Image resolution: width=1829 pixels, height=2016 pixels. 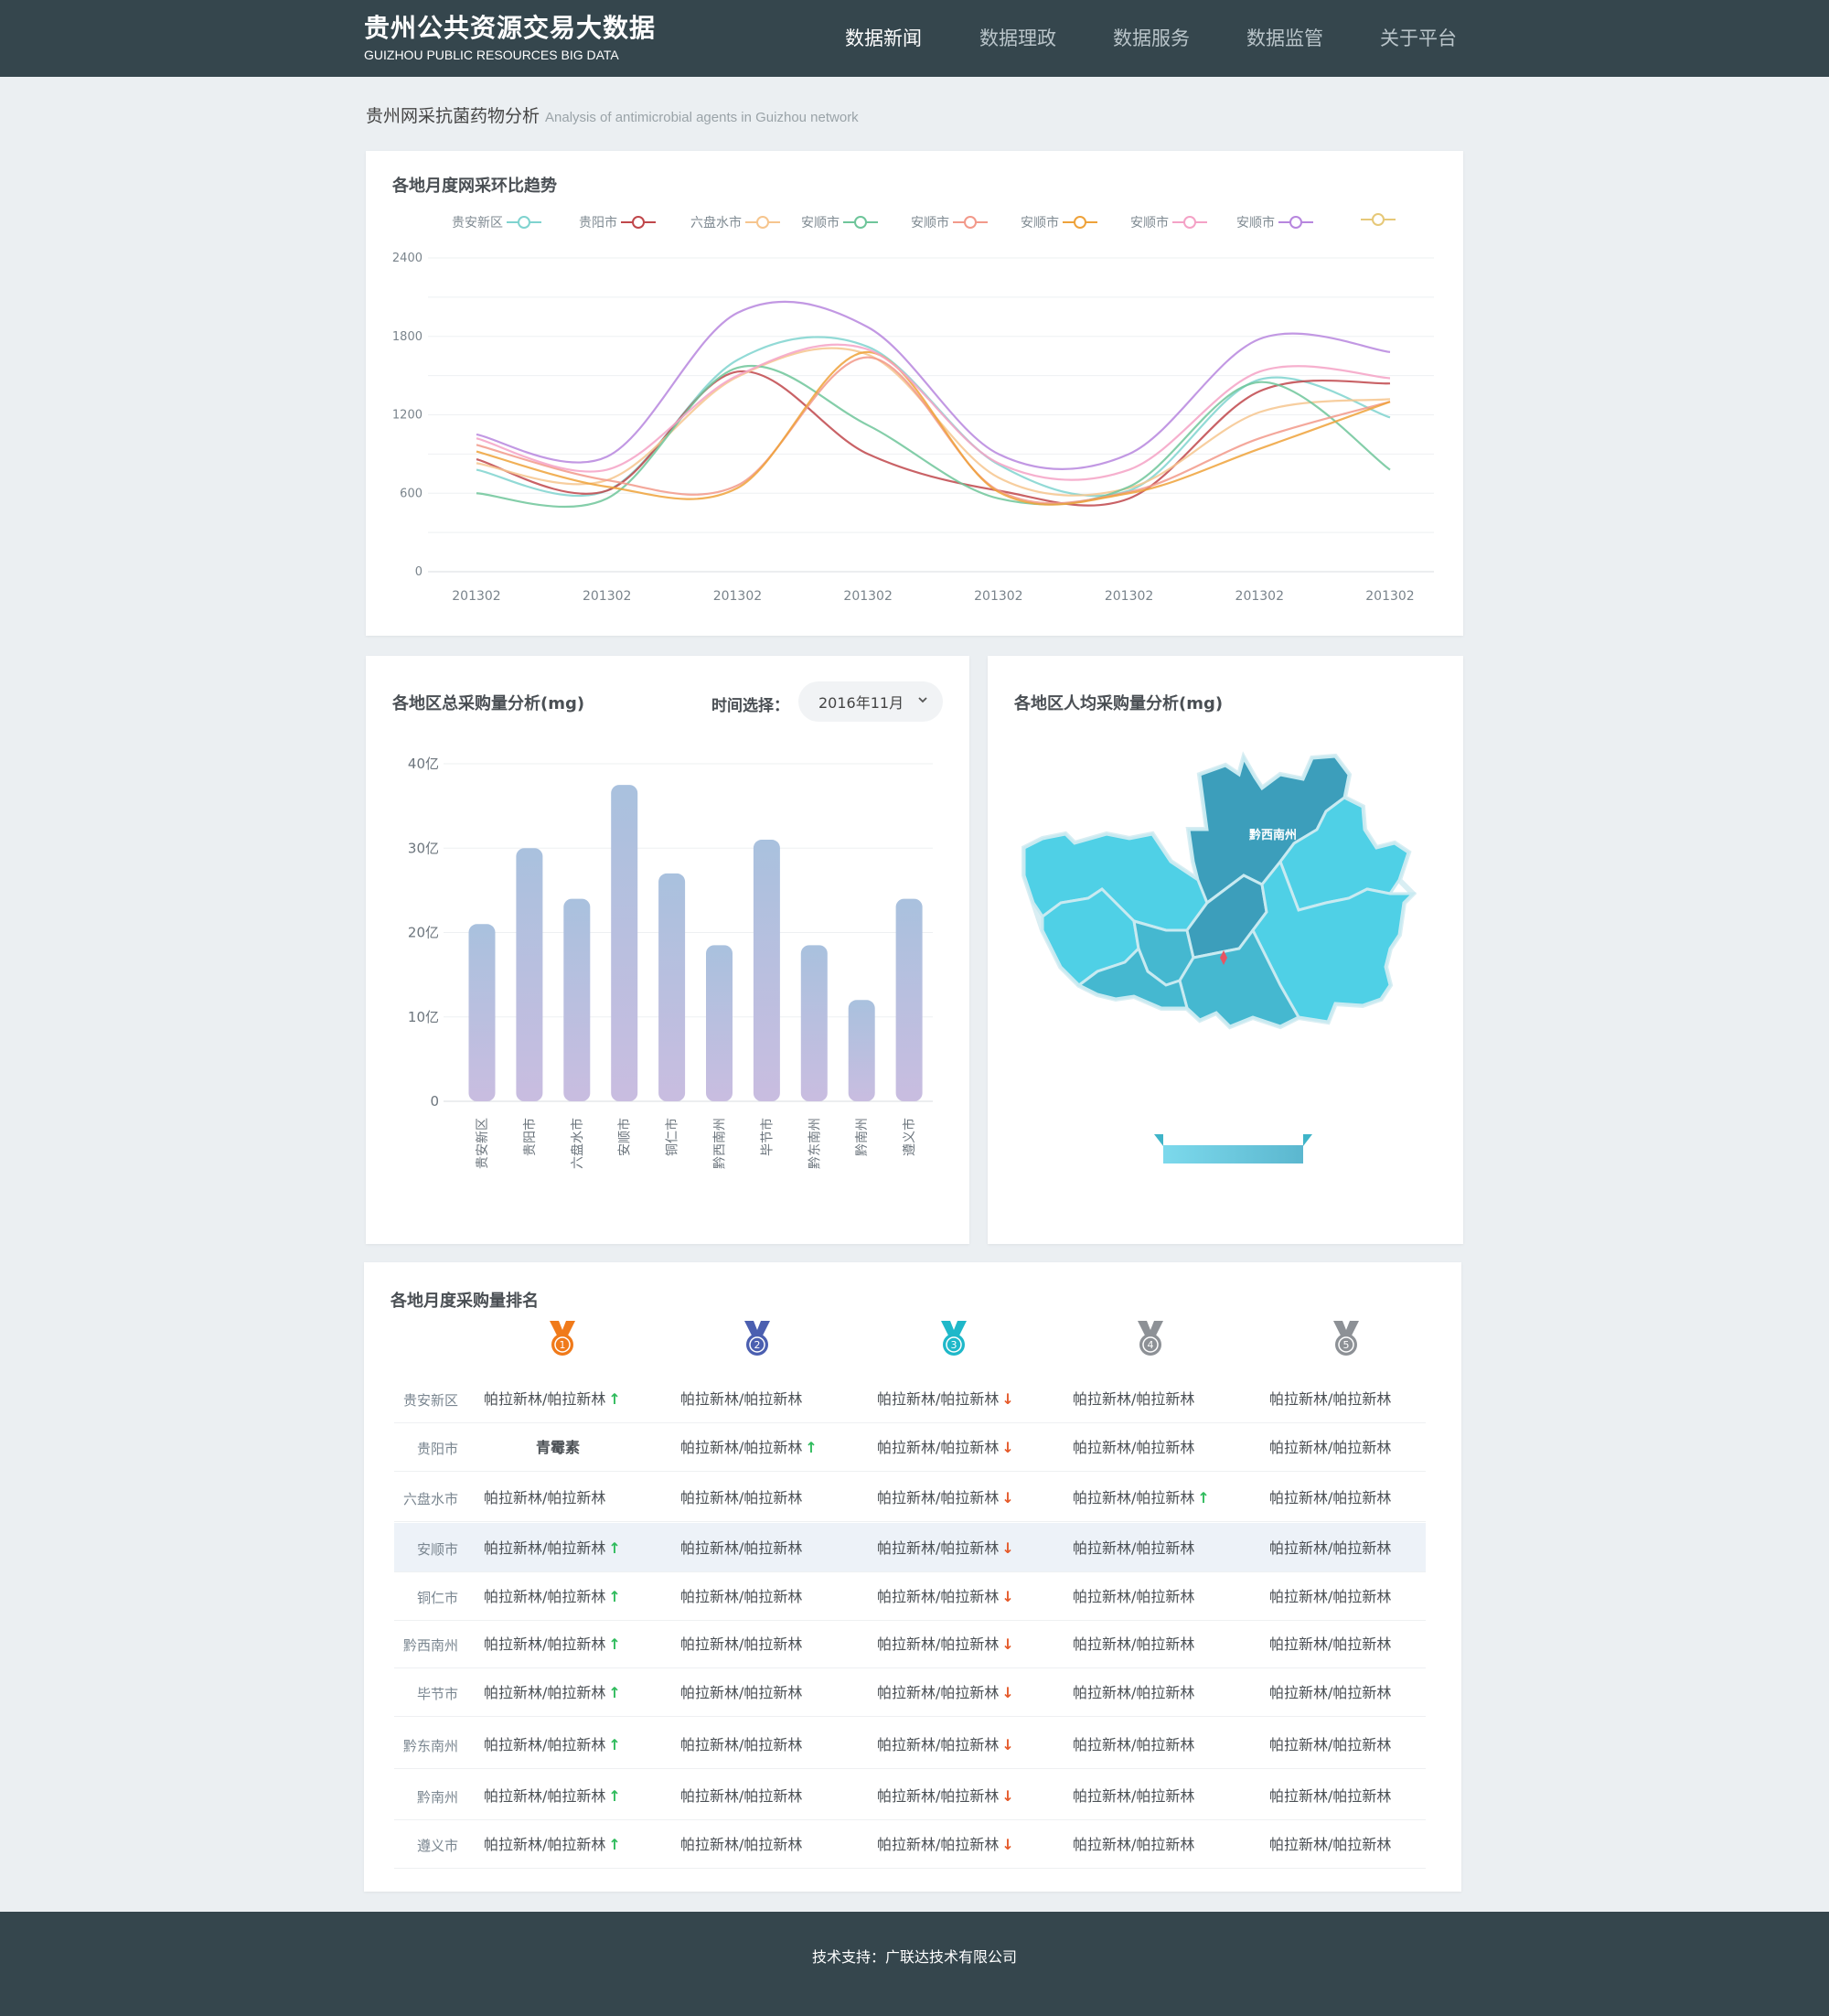 I want to click on medal-rank: 1, so click(x=563, y=1345).